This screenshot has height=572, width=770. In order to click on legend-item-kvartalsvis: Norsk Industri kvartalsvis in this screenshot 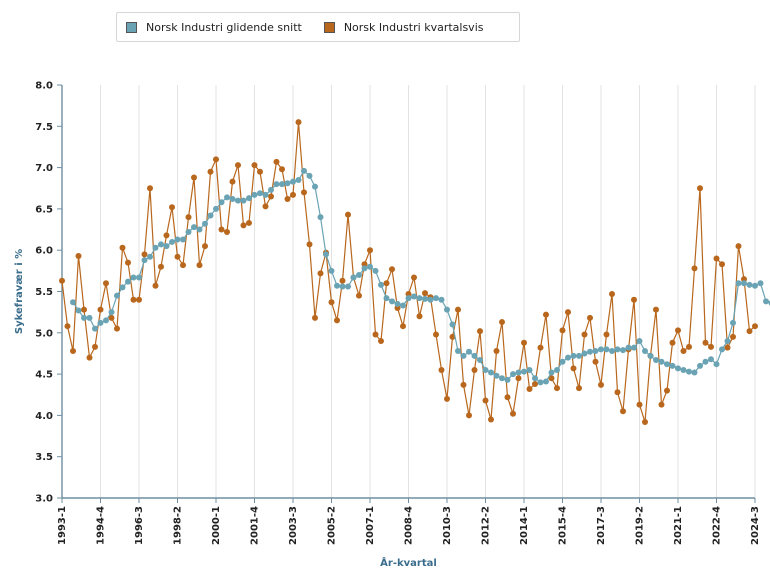, I will do `click(403, 27)`.